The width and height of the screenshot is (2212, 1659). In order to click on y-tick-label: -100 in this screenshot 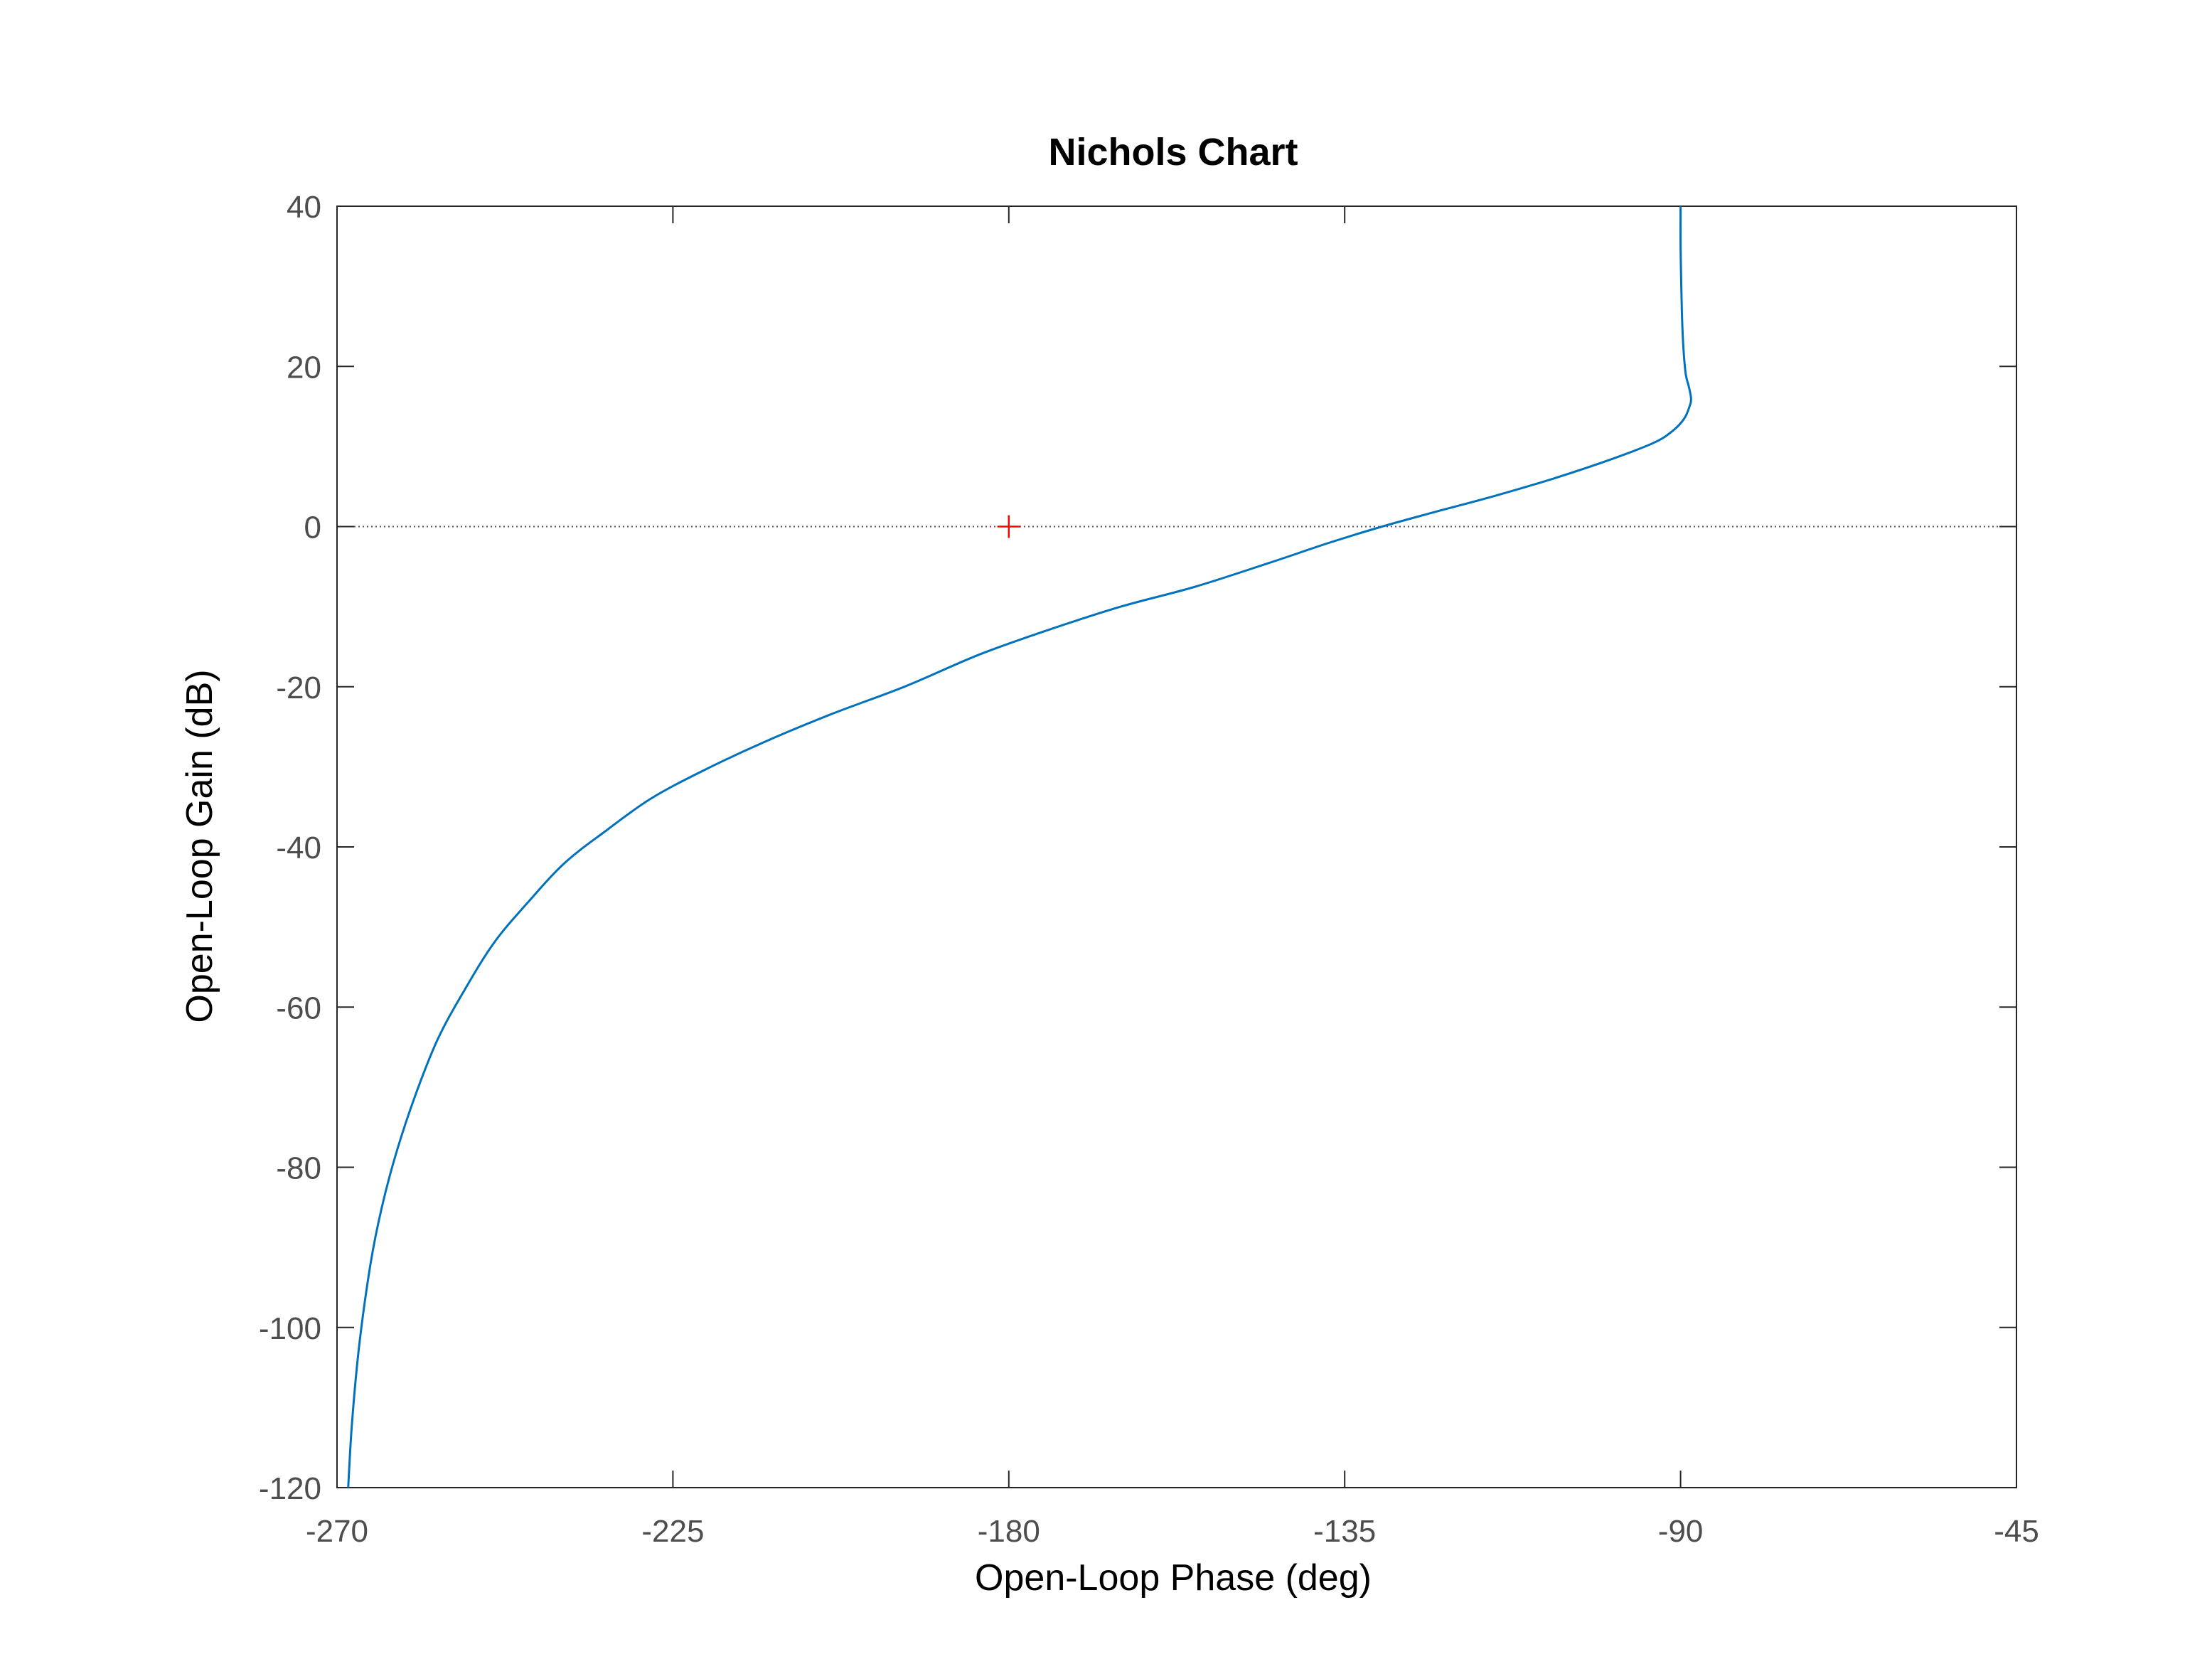, I will do `click(290, 1328)`.